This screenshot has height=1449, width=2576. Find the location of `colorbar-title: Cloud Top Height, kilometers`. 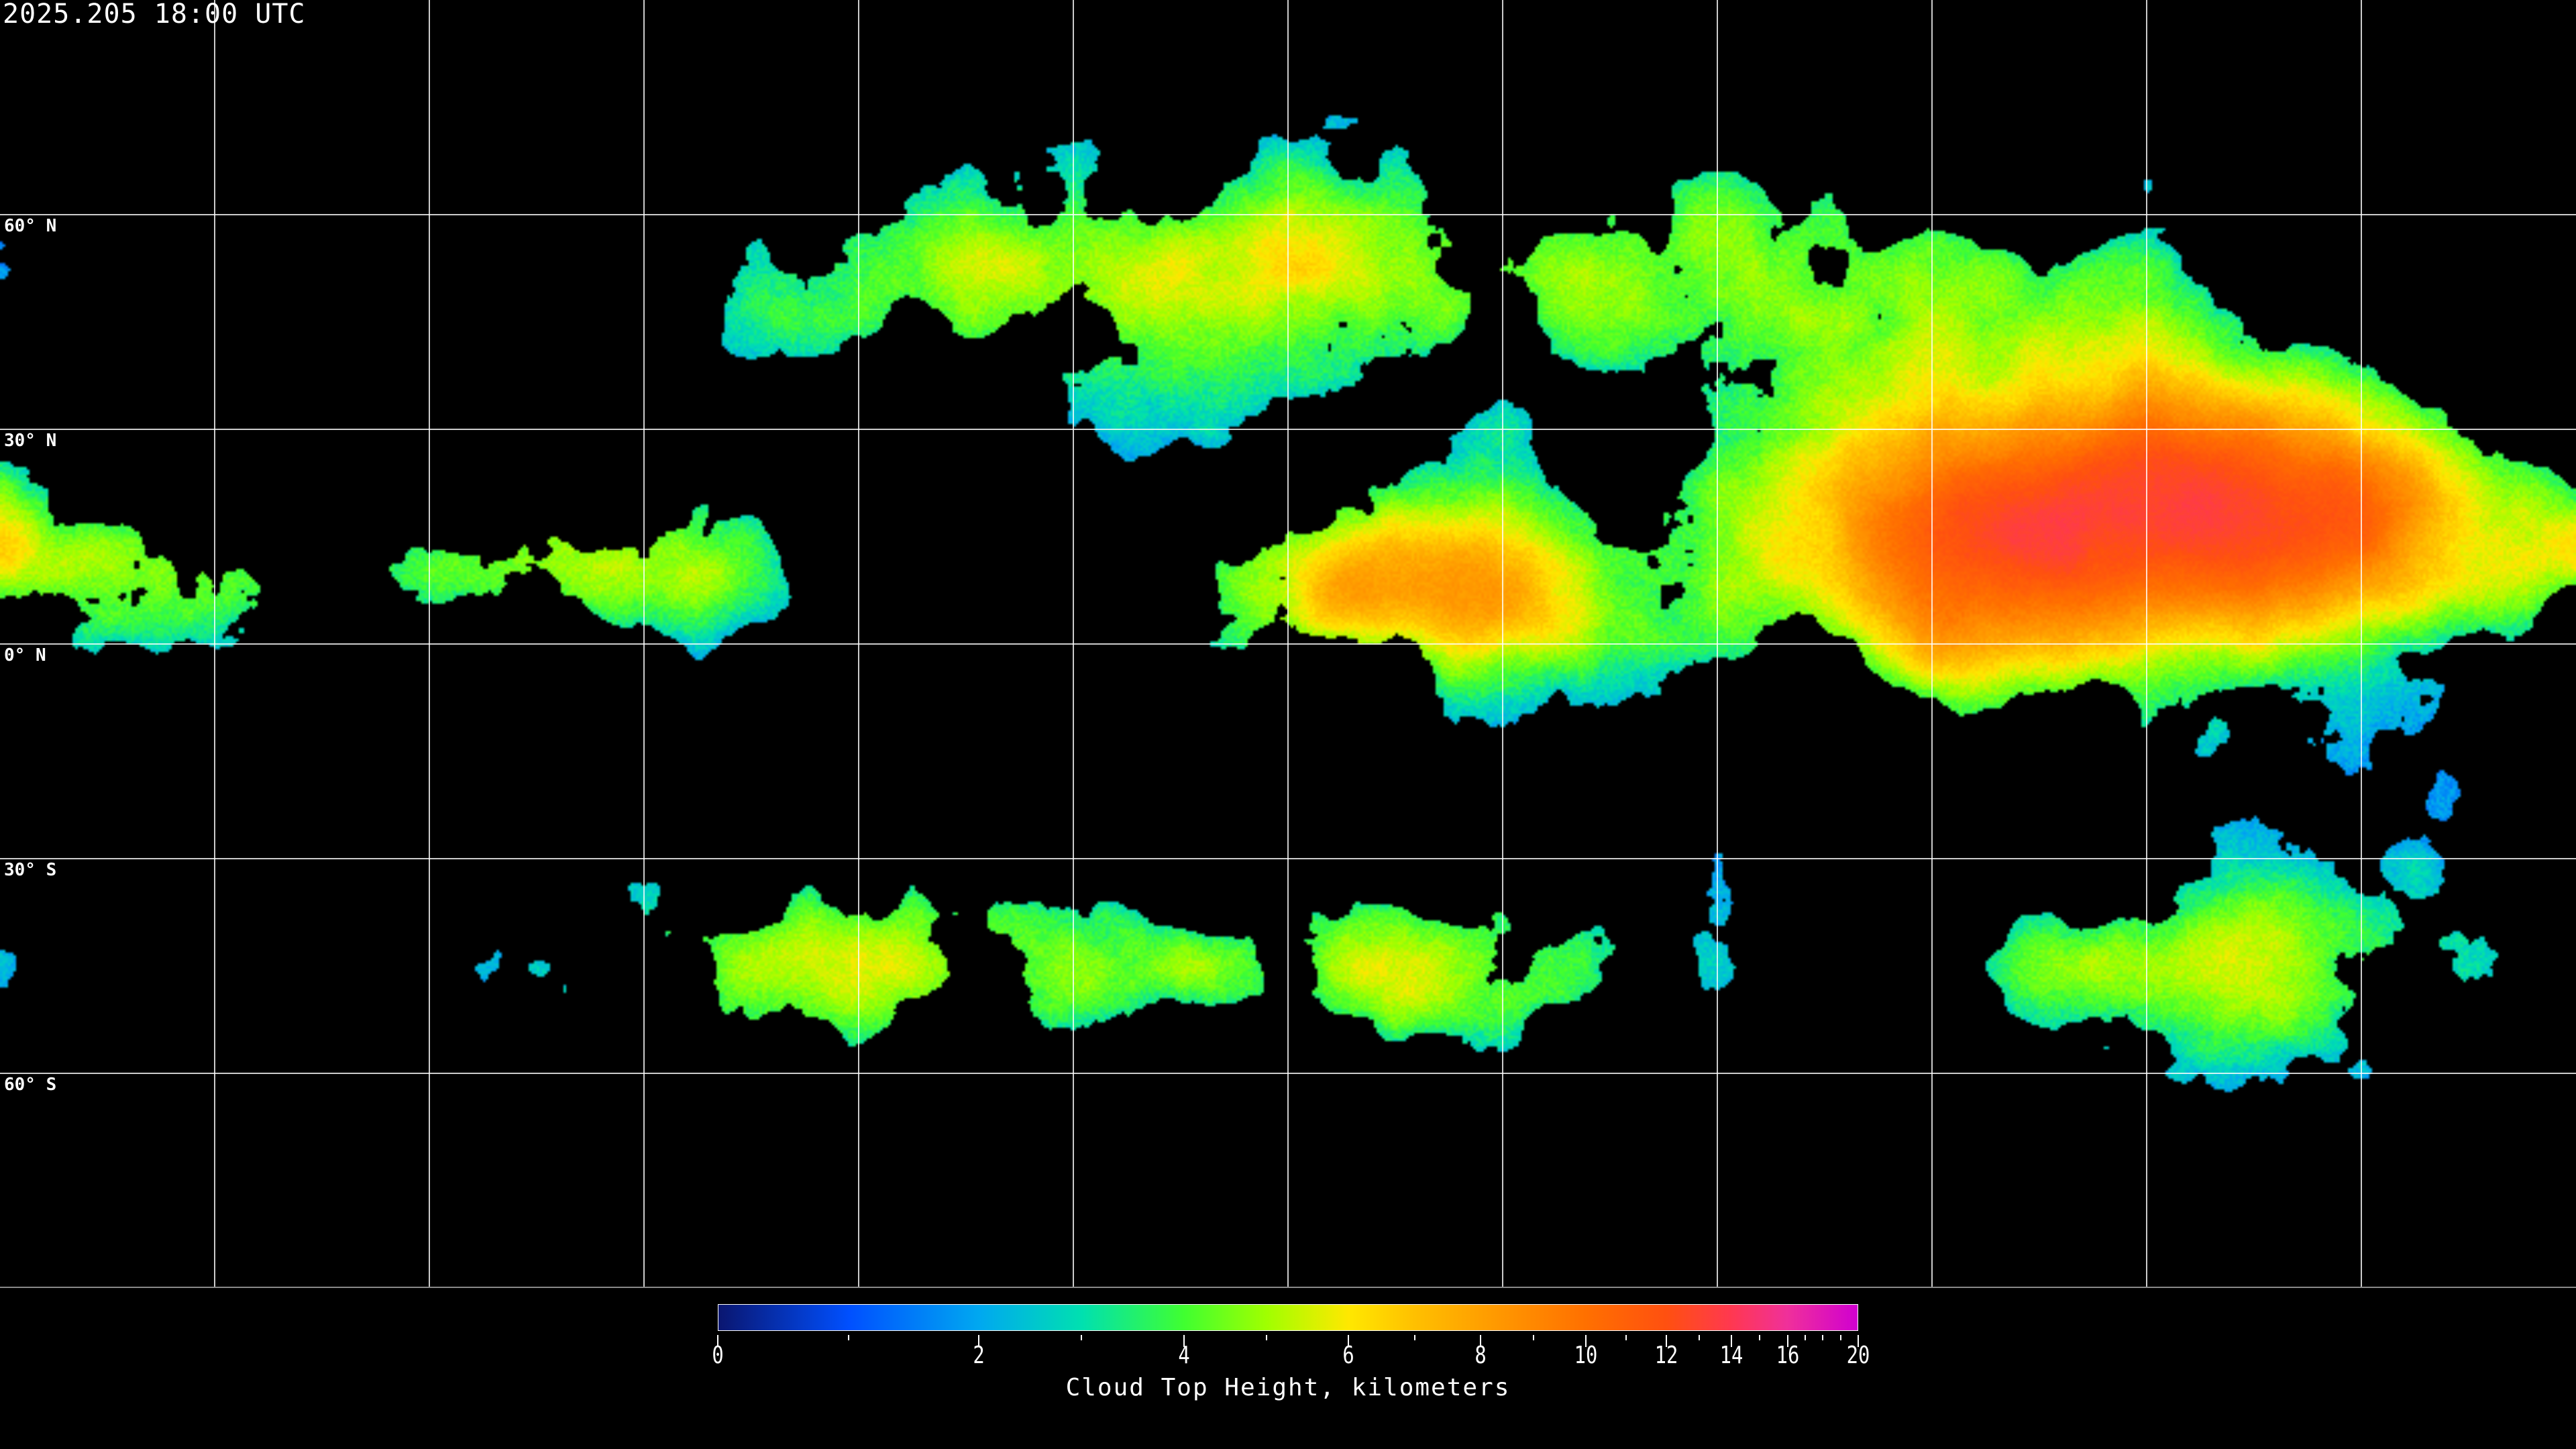

colorbar-title: Cloud Top Height, kilometers is located at coordinates (1288, 1387).